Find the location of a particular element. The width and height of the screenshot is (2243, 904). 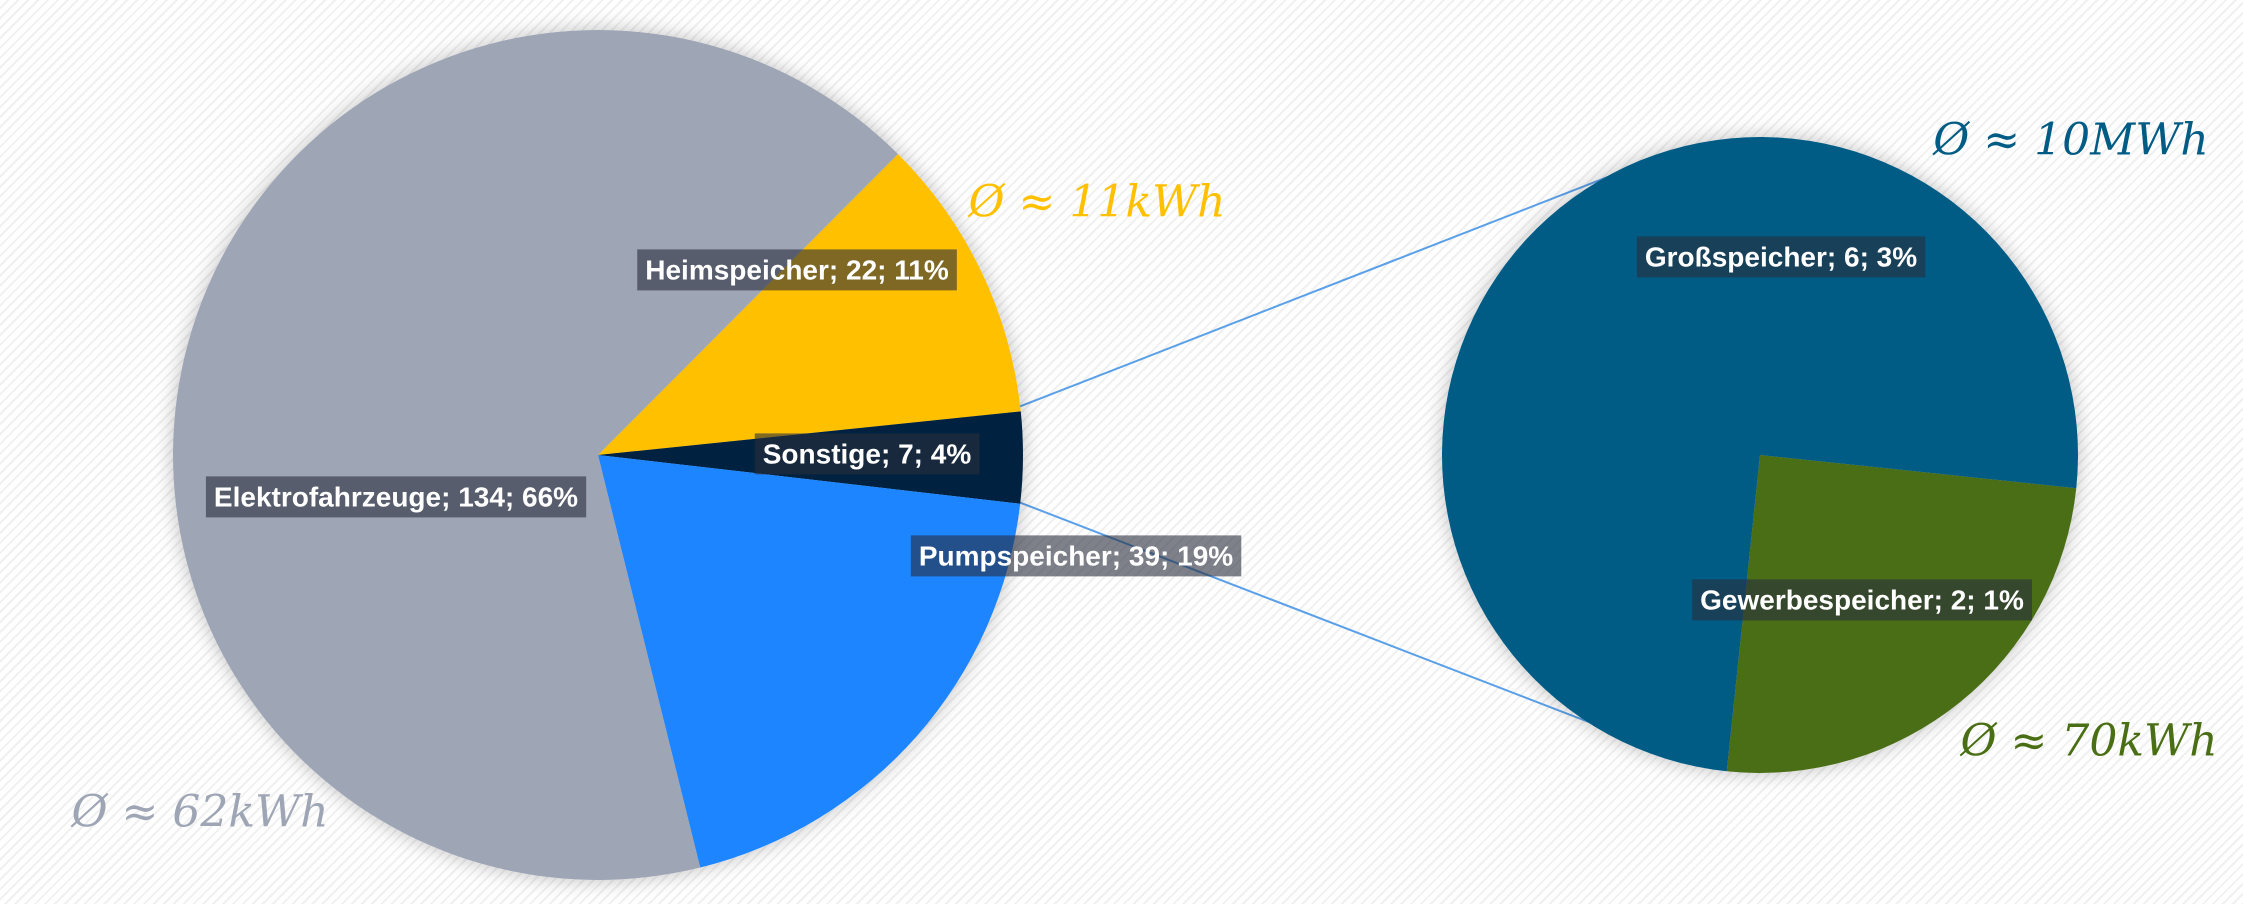

data-label: Pumpspeicher; 39; 19% is located at coordinates (1076, 555).